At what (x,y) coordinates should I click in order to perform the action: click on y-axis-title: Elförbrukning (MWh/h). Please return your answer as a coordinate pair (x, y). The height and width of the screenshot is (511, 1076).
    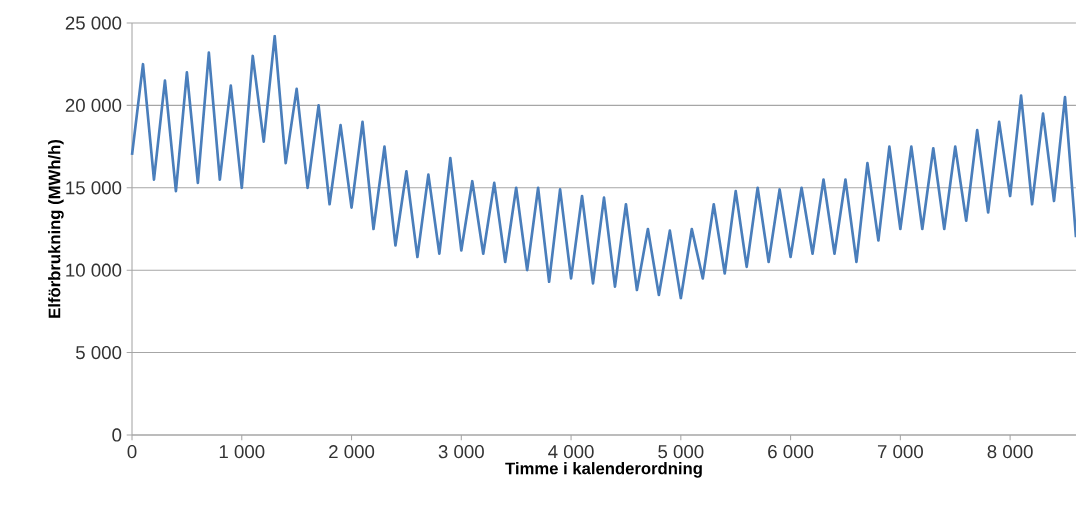
    Looking at the image, I should click on (56, 229).